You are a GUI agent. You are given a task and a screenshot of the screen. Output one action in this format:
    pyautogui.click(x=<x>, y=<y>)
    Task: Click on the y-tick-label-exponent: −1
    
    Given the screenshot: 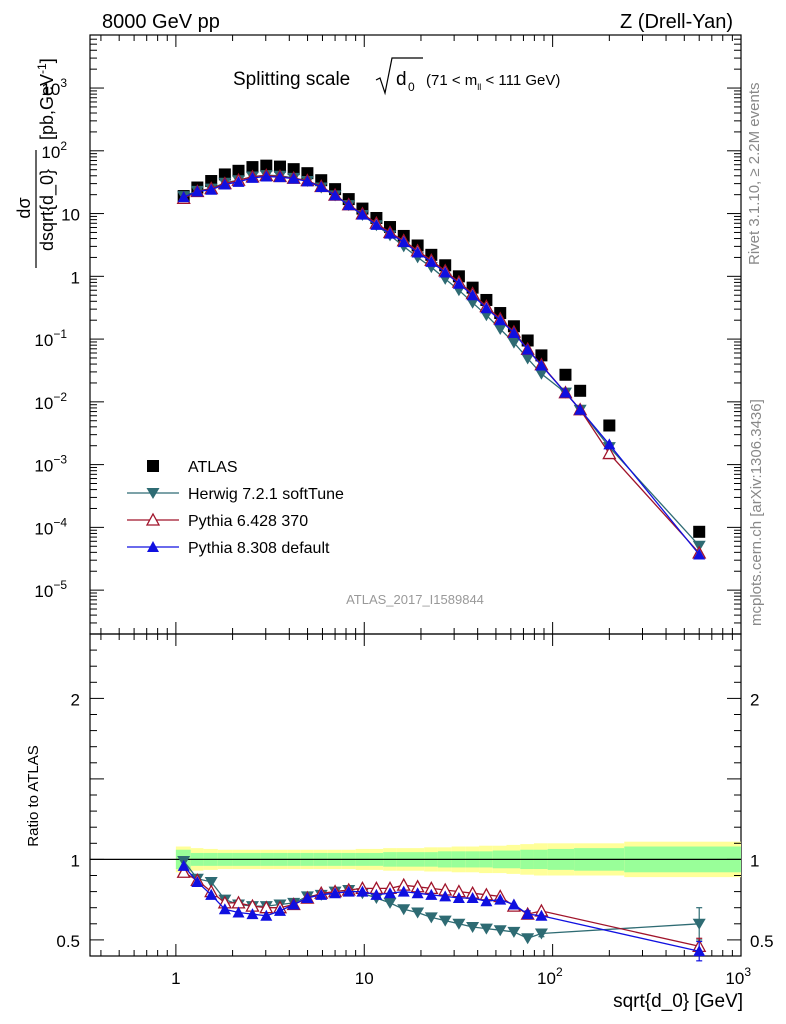 What is the action you would take?
    pyautogui.click(x=60, y=334)
    